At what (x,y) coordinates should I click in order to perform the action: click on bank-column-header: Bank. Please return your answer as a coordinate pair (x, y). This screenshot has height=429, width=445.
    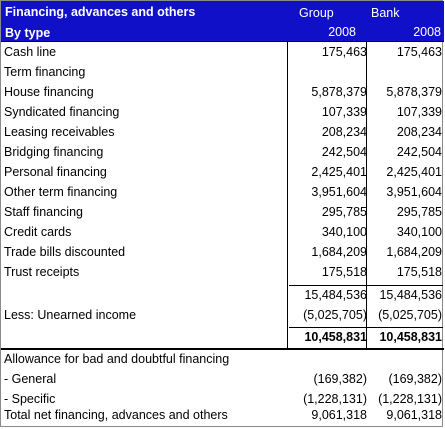
    Looking at the image, I should click on (385, 13).